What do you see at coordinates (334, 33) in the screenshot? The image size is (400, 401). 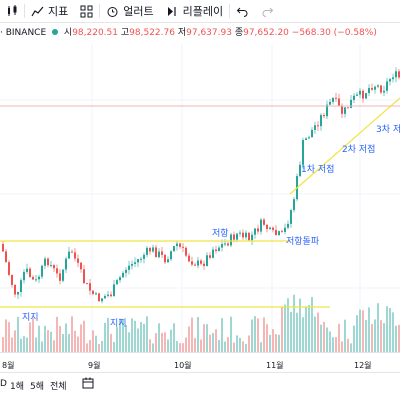 I see `change-value: −568.30 (−0.58%)` at bounding box center [334, 33].